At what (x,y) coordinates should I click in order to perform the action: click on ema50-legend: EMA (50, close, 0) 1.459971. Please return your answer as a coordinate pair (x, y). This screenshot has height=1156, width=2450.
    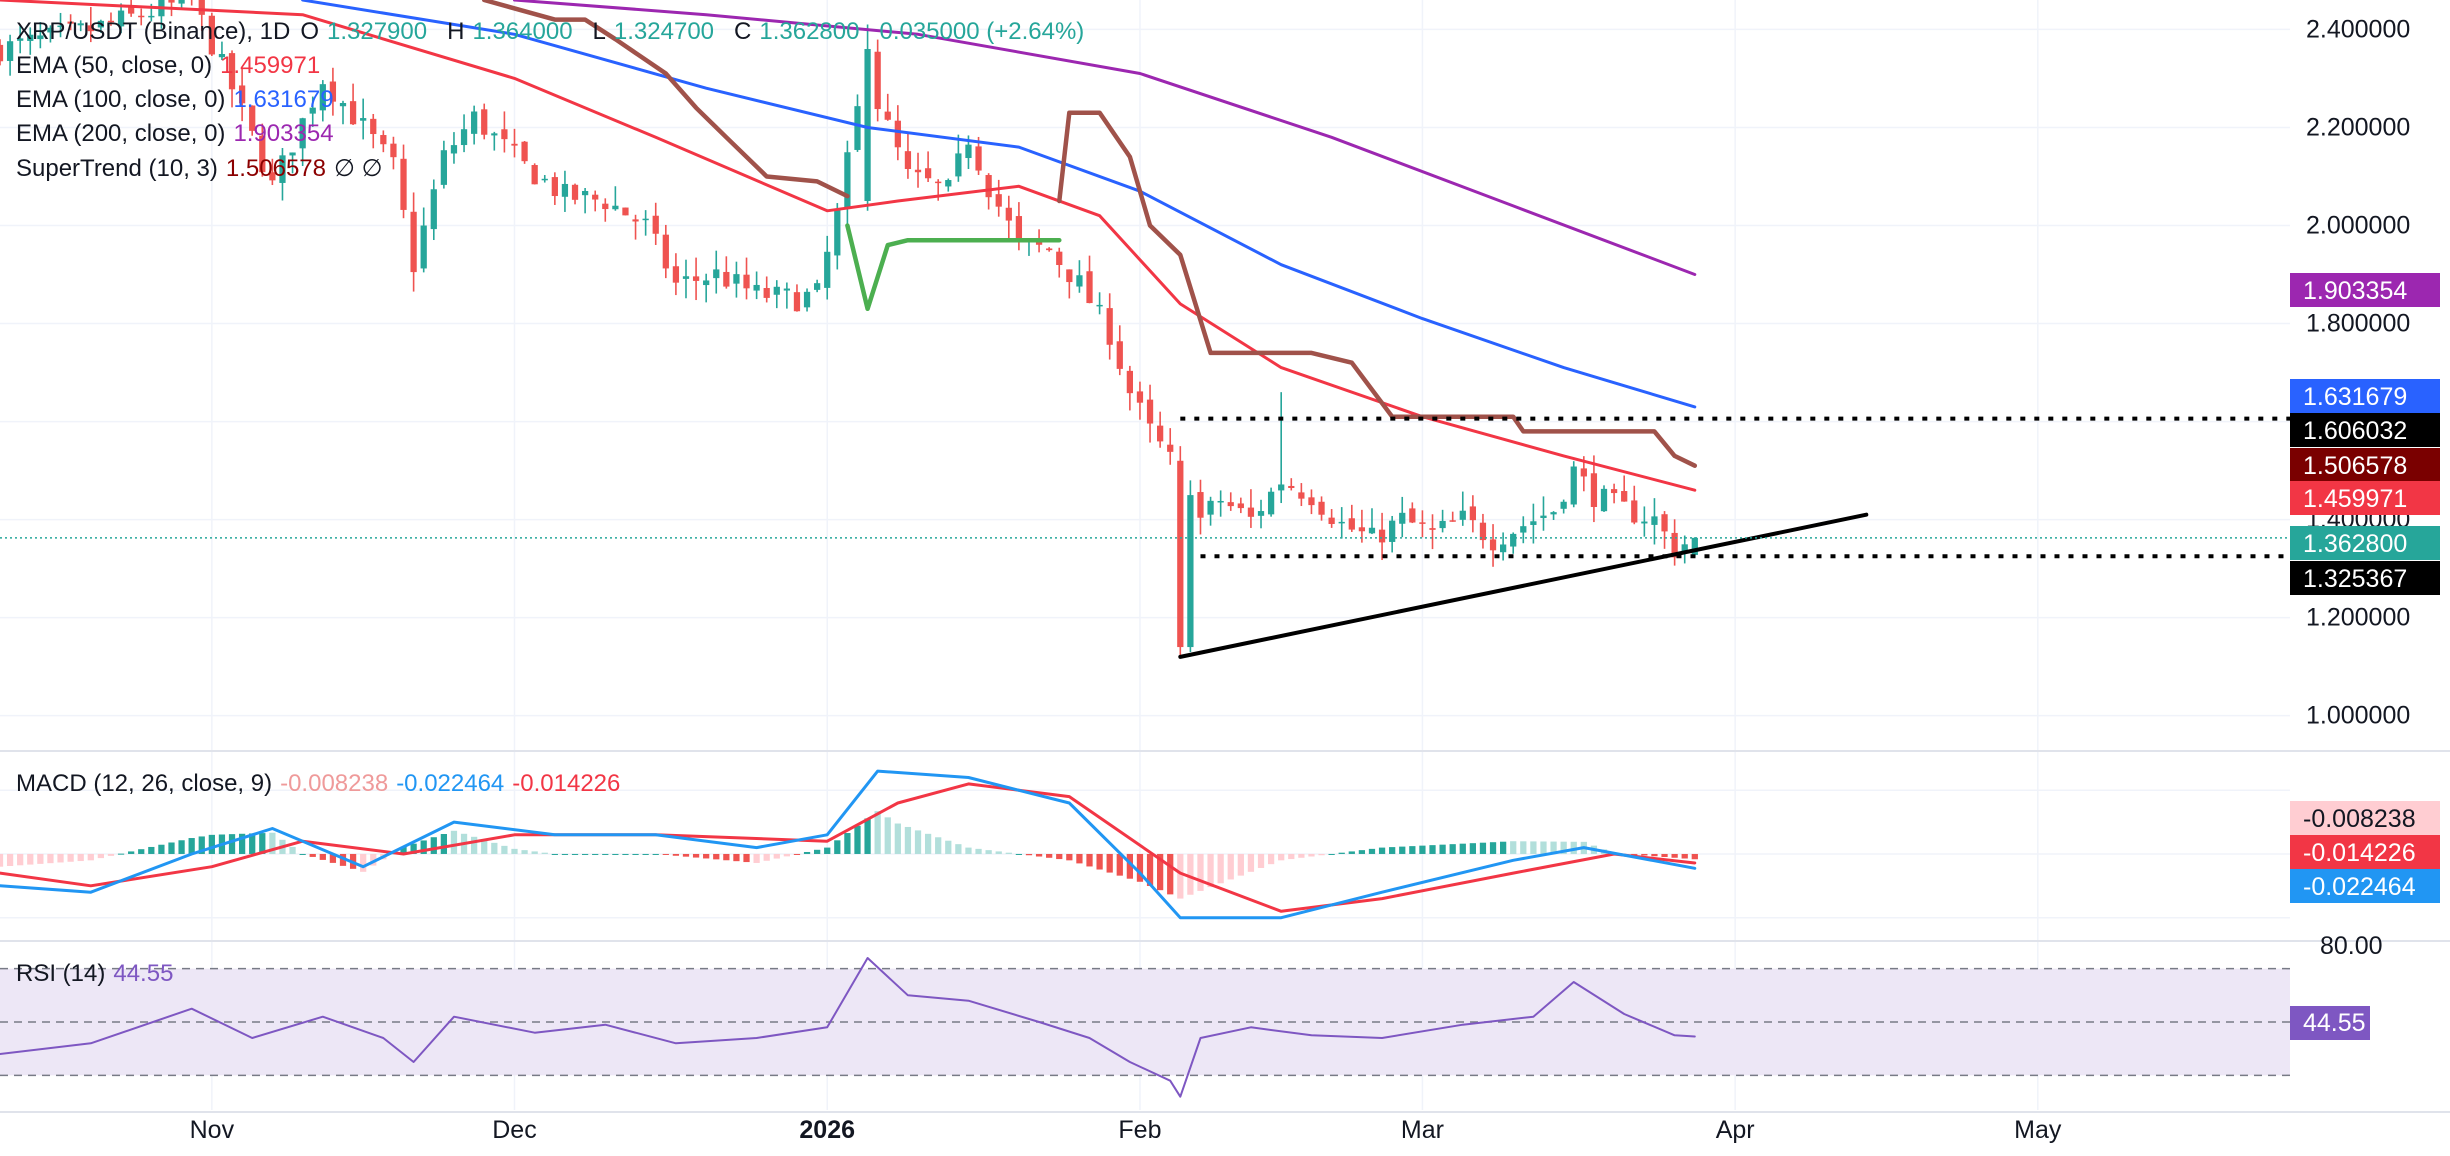
    Looking at the image, I should click on (172, 66).